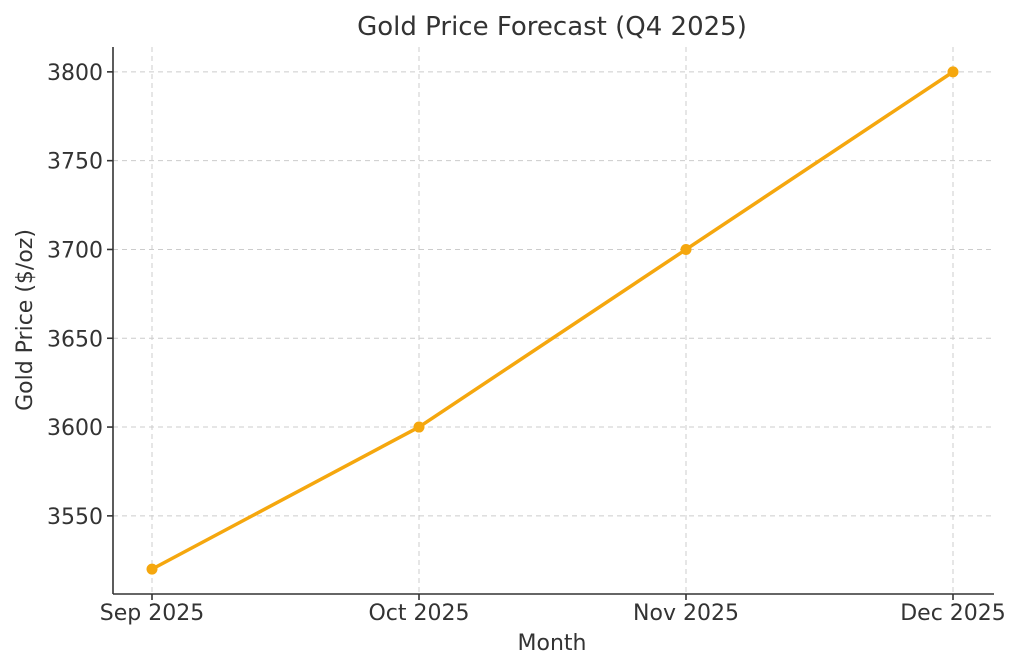  What do you see at coordinates (552, 643) in the screenshot?
I see `x-axis-label: Month` at bounding box center [552, 643].